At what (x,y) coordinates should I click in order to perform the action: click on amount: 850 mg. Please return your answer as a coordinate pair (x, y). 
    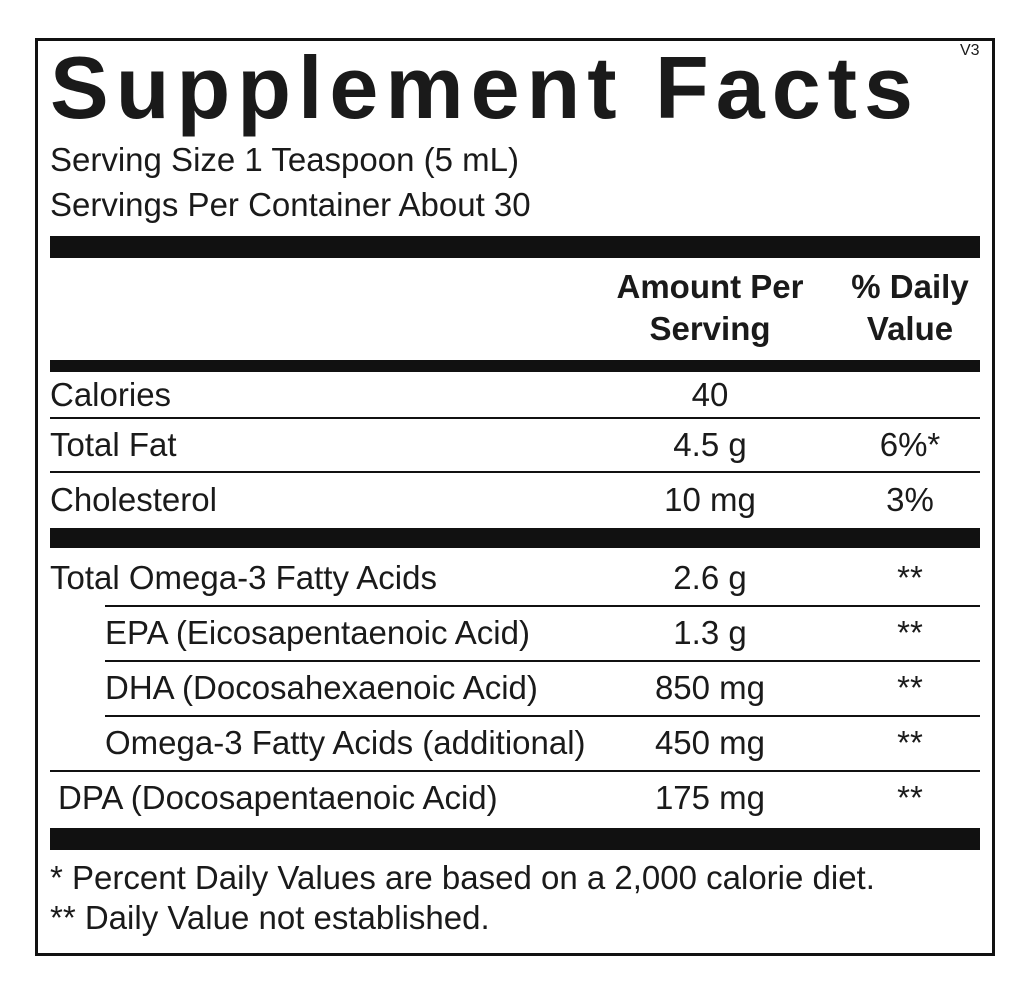
    Looking at the image, I should click on (710, 687).